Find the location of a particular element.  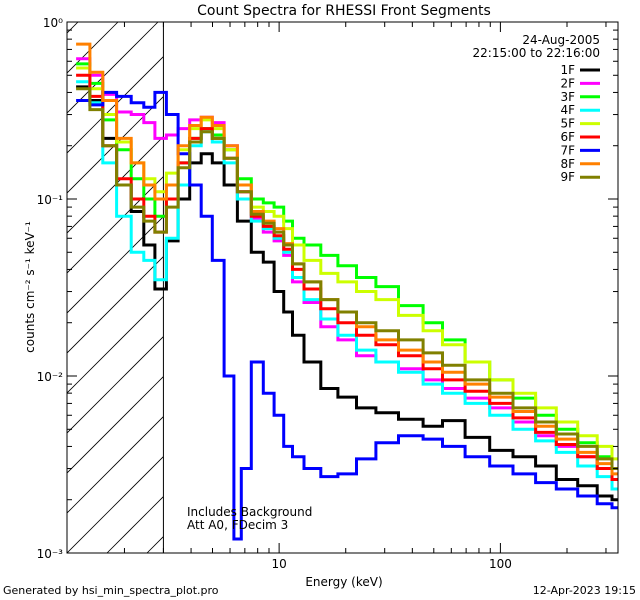

legend-label-3F: 3F is located at coordinates (567, 97).